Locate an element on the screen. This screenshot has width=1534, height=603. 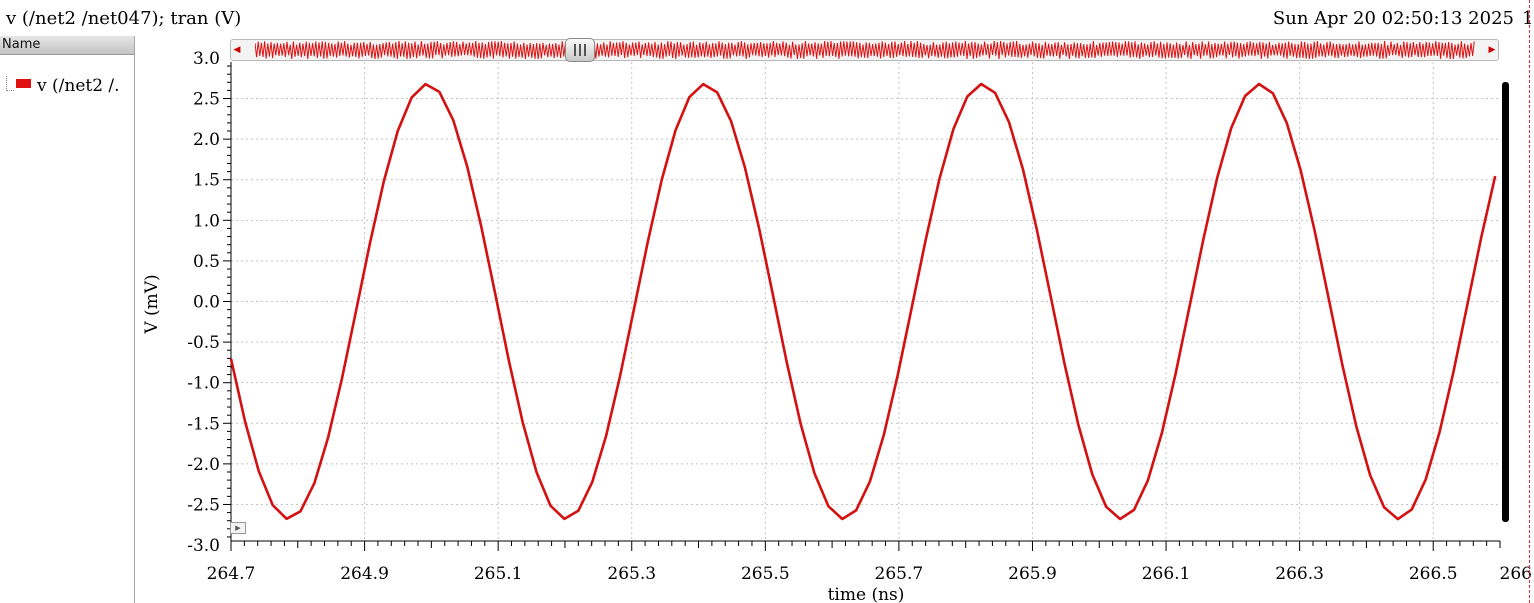
x-axis-title: time (ns) is located at coordinates (866, 594).